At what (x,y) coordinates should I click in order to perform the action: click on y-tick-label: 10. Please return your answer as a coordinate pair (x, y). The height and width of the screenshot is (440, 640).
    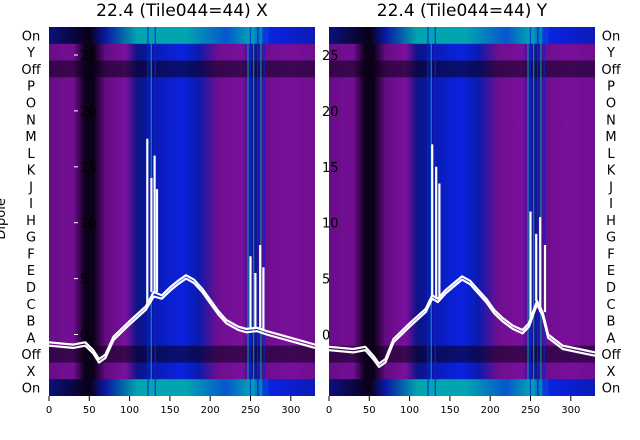
    Looking at the image, I should click on (88, 224).